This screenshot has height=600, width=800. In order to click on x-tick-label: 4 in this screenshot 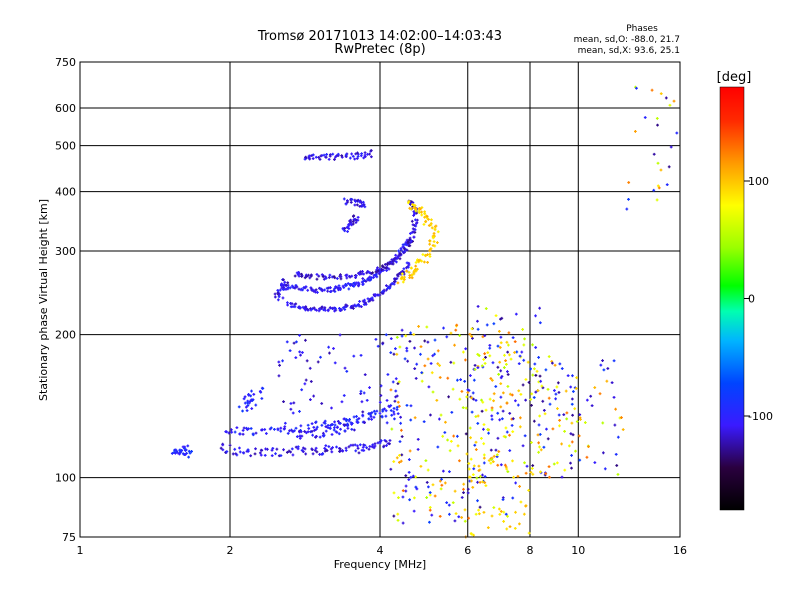, I will do `click(380, 550)`.